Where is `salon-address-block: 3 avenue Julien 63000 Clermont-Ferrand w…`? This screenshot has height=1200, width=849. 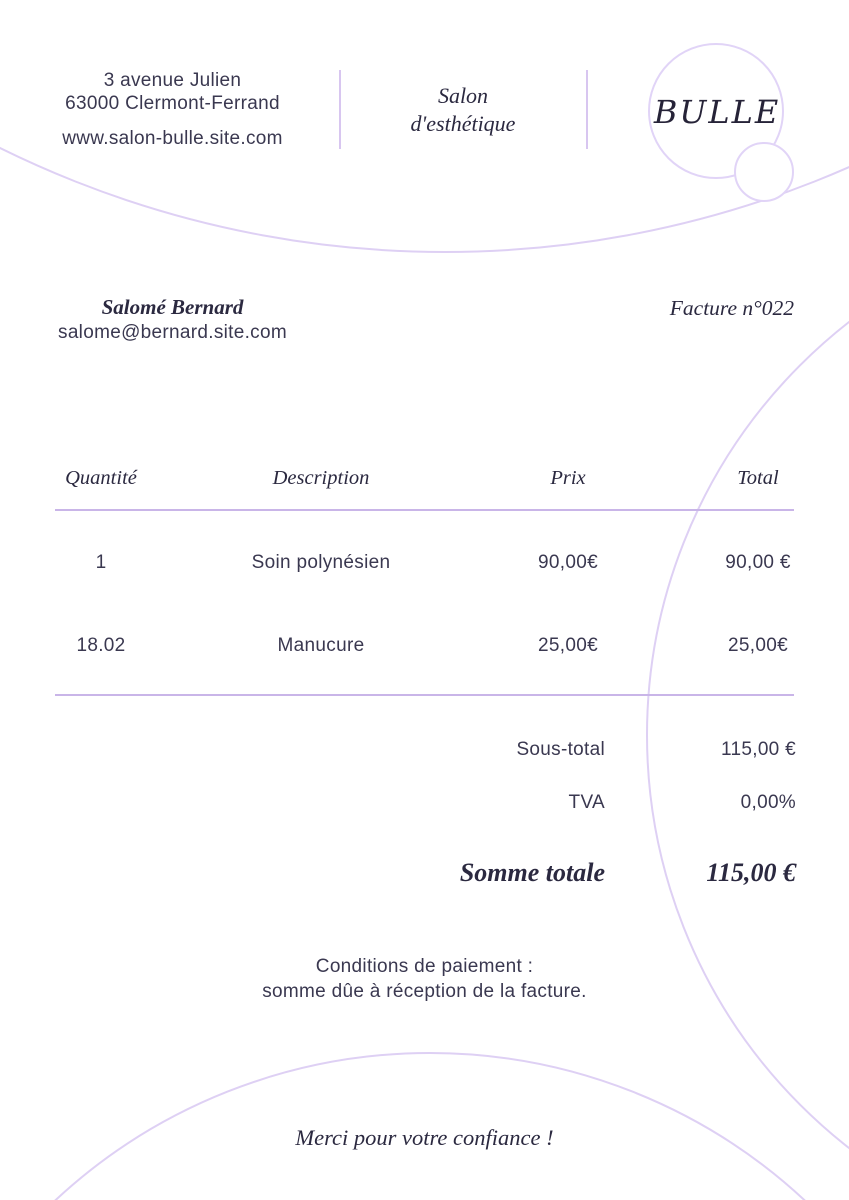
salon-address-block: 3 avenue Julien 63000 Clermont-Ferrand w… is located at coordinates (172, 109).